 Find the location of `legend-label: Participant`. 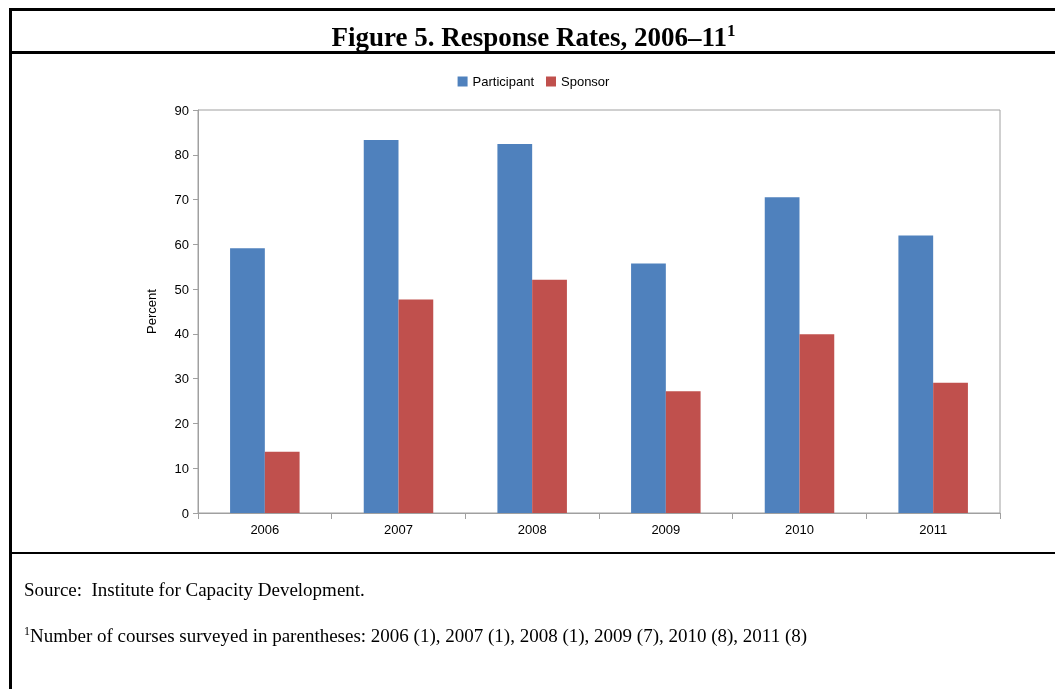

legend-label: Participant is located at coordinates (503, 81).